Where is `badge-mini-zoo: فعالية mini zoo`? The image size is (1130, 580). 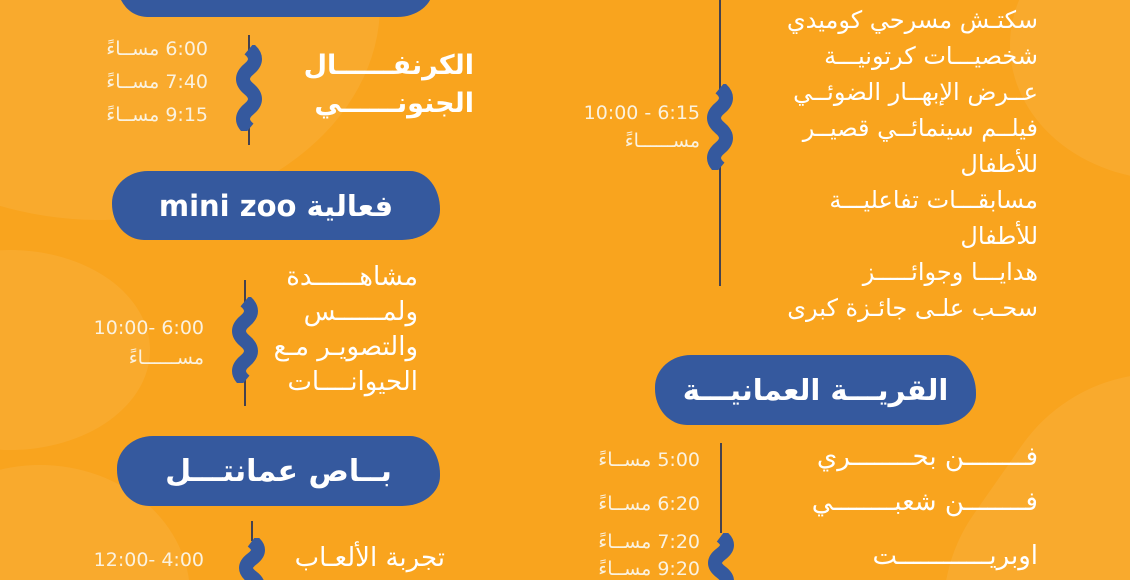
badge-mini-zoo: فعالية mini zoo is located at coordinates (276, 205).